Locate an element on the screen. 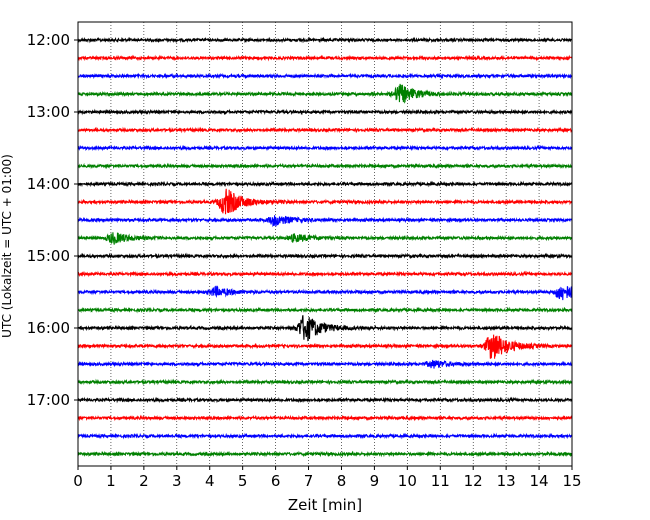 Image resolution: width=650 pixels, height=520 pixels. y-tick-label-1700: 17:00 is located at coordinates (48, 400).